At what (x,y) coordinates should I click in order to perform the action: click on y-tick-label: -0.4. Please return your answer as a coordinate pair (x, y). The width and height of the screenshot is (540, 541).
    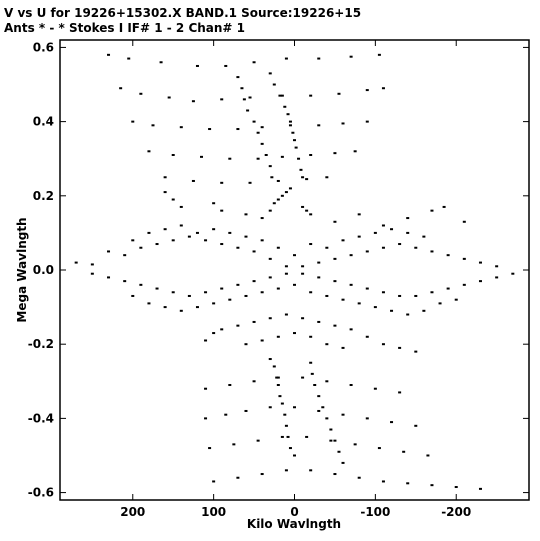
    Looking at the image, I should click on (41, 418).